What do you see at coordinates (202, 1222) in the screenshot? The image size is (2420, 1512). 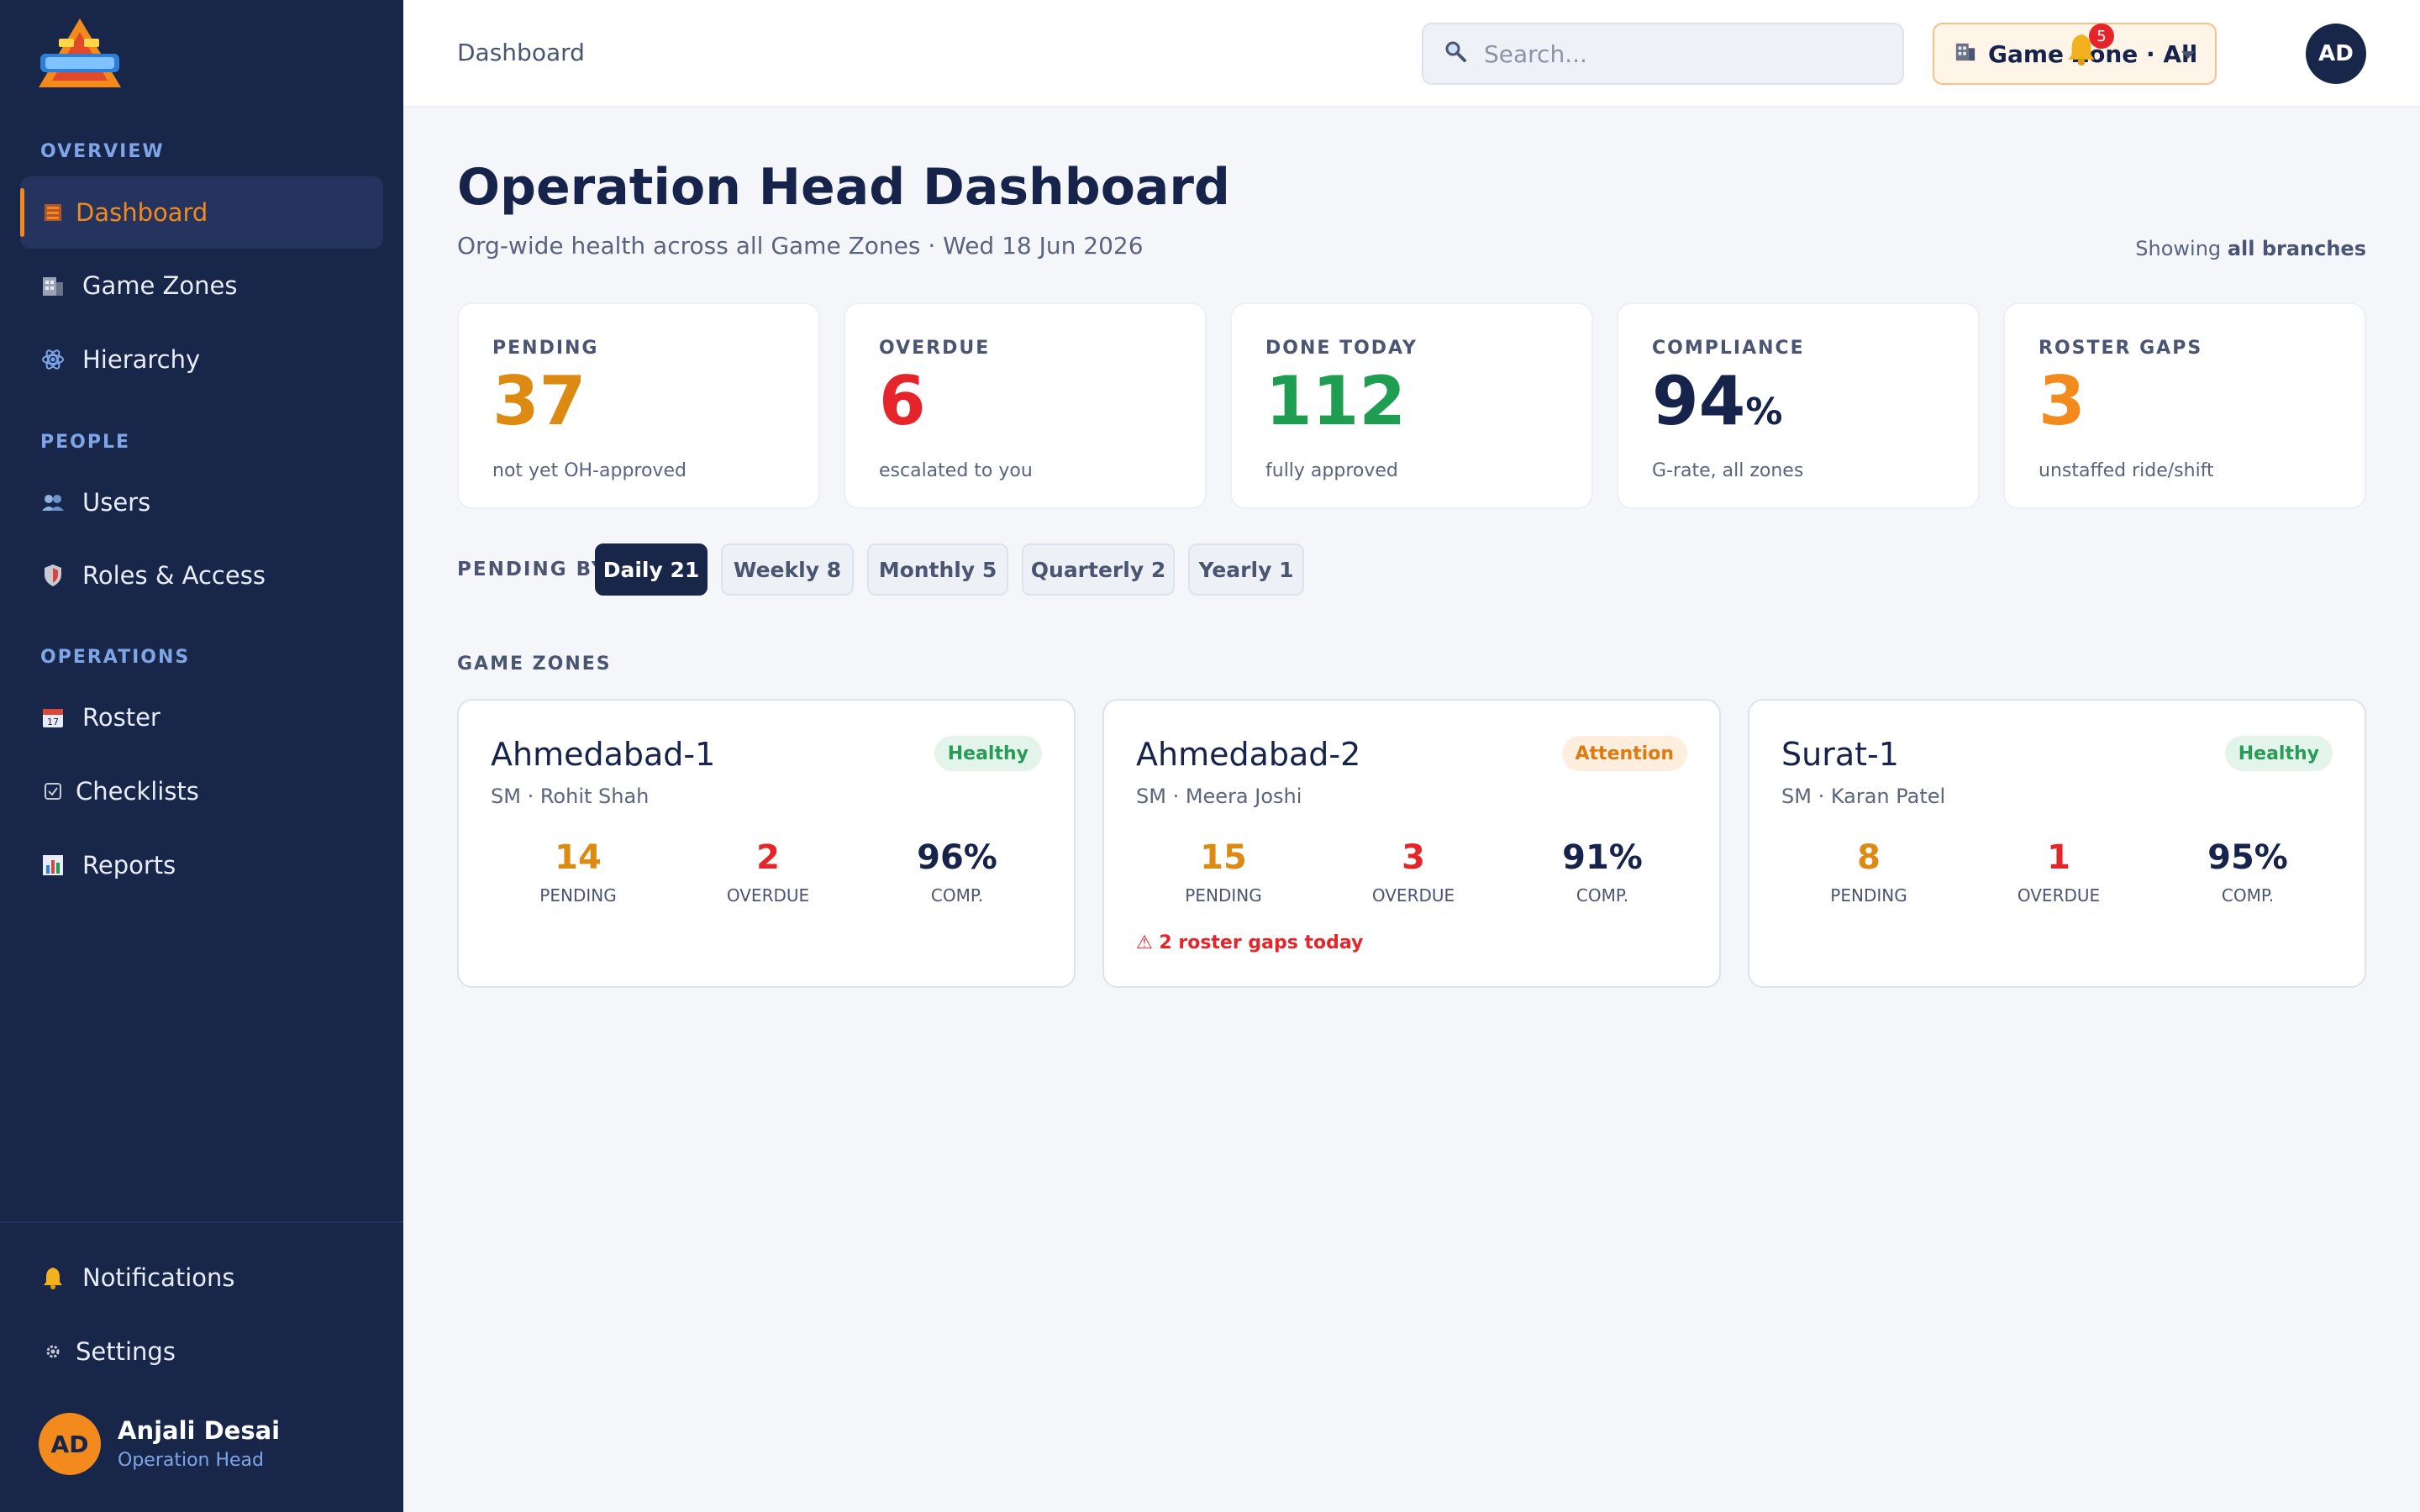 I see `sidebar-divider` at bounding box center [202, 1222].